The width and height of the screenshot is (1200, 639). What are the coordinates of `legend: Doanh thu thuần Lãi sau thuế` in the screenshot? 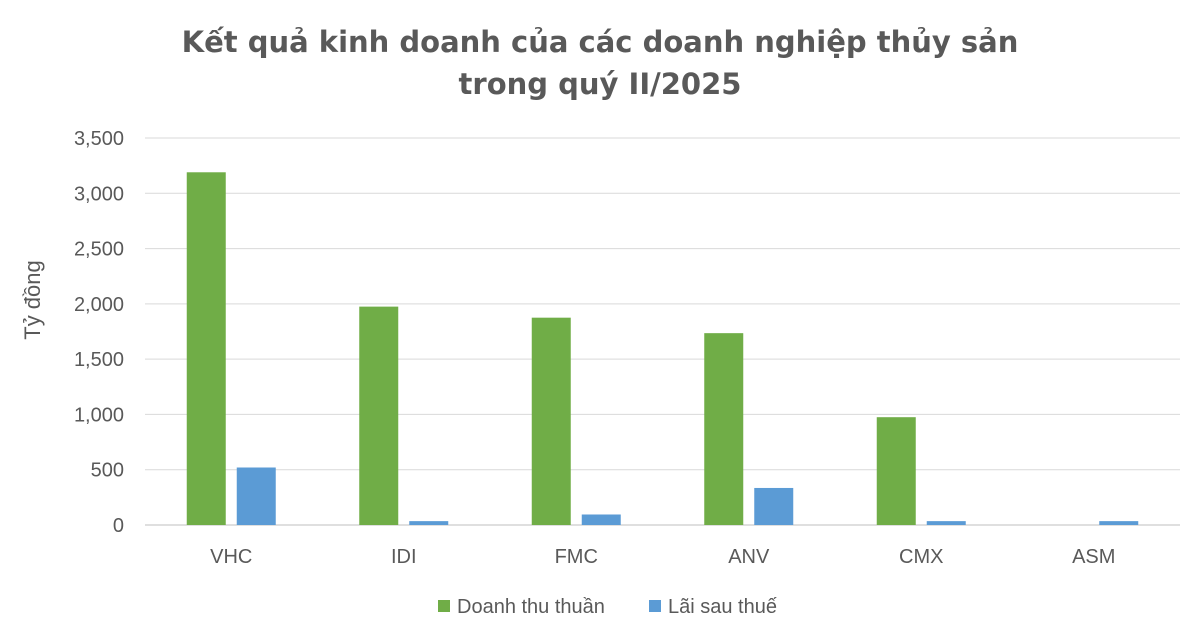 It's located at (607, 607).